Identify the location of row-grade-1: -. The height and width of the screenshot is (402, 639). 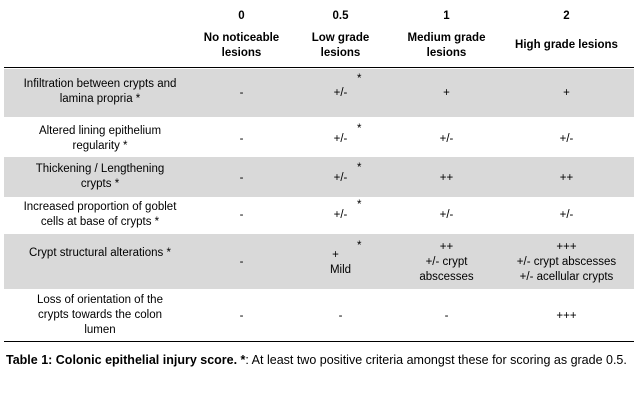
(446, 316).